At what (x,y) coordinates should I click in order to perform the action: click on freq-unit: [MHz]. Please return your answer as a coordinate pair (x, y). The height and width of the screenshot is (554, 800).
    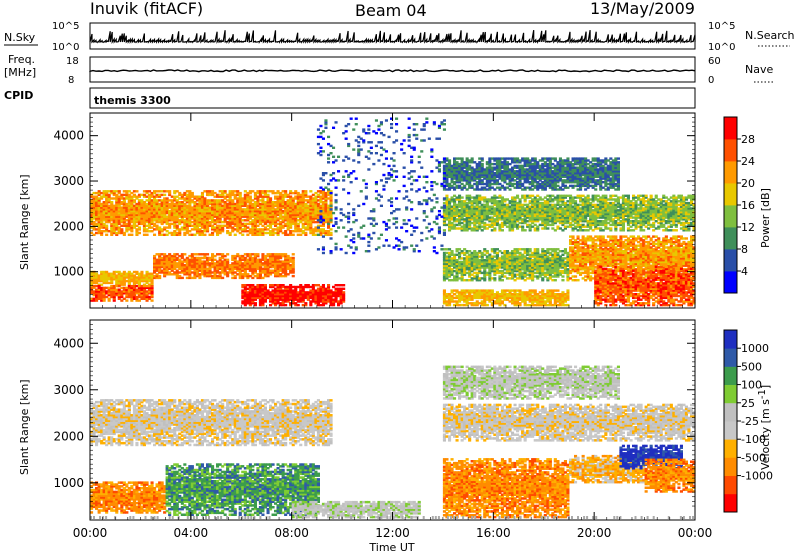
    Looking at the image, I should click on (20, 72).